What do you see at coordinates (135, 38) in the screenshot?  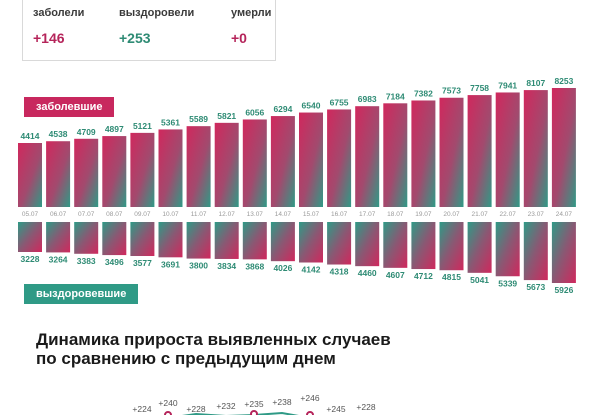 I see `stat-recovered-delta: +253` at bounding box center [135, 38].